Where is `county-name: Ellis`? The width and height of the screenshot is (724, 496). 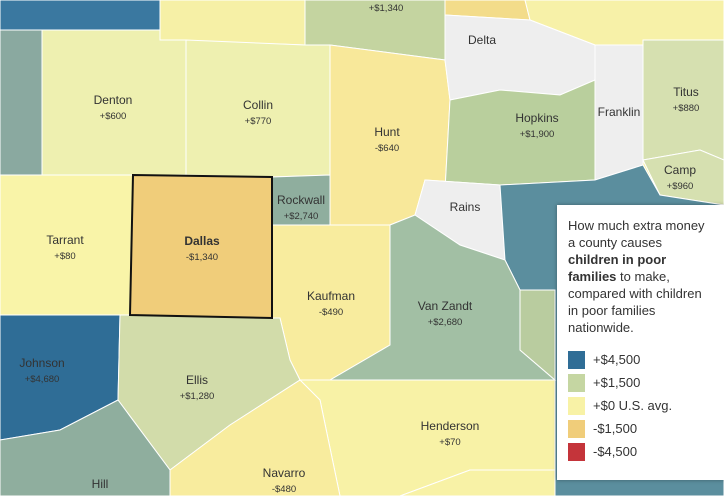
county-name: Ellis is located at coordinates (197, 380).